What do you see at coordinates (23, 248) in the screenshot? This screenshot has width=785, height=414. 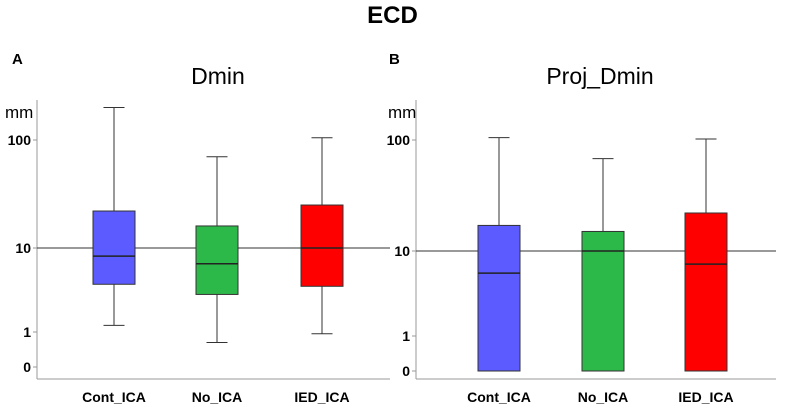 I see `panel-a-y-tick-label: 10` at bounding box center [23, 248].